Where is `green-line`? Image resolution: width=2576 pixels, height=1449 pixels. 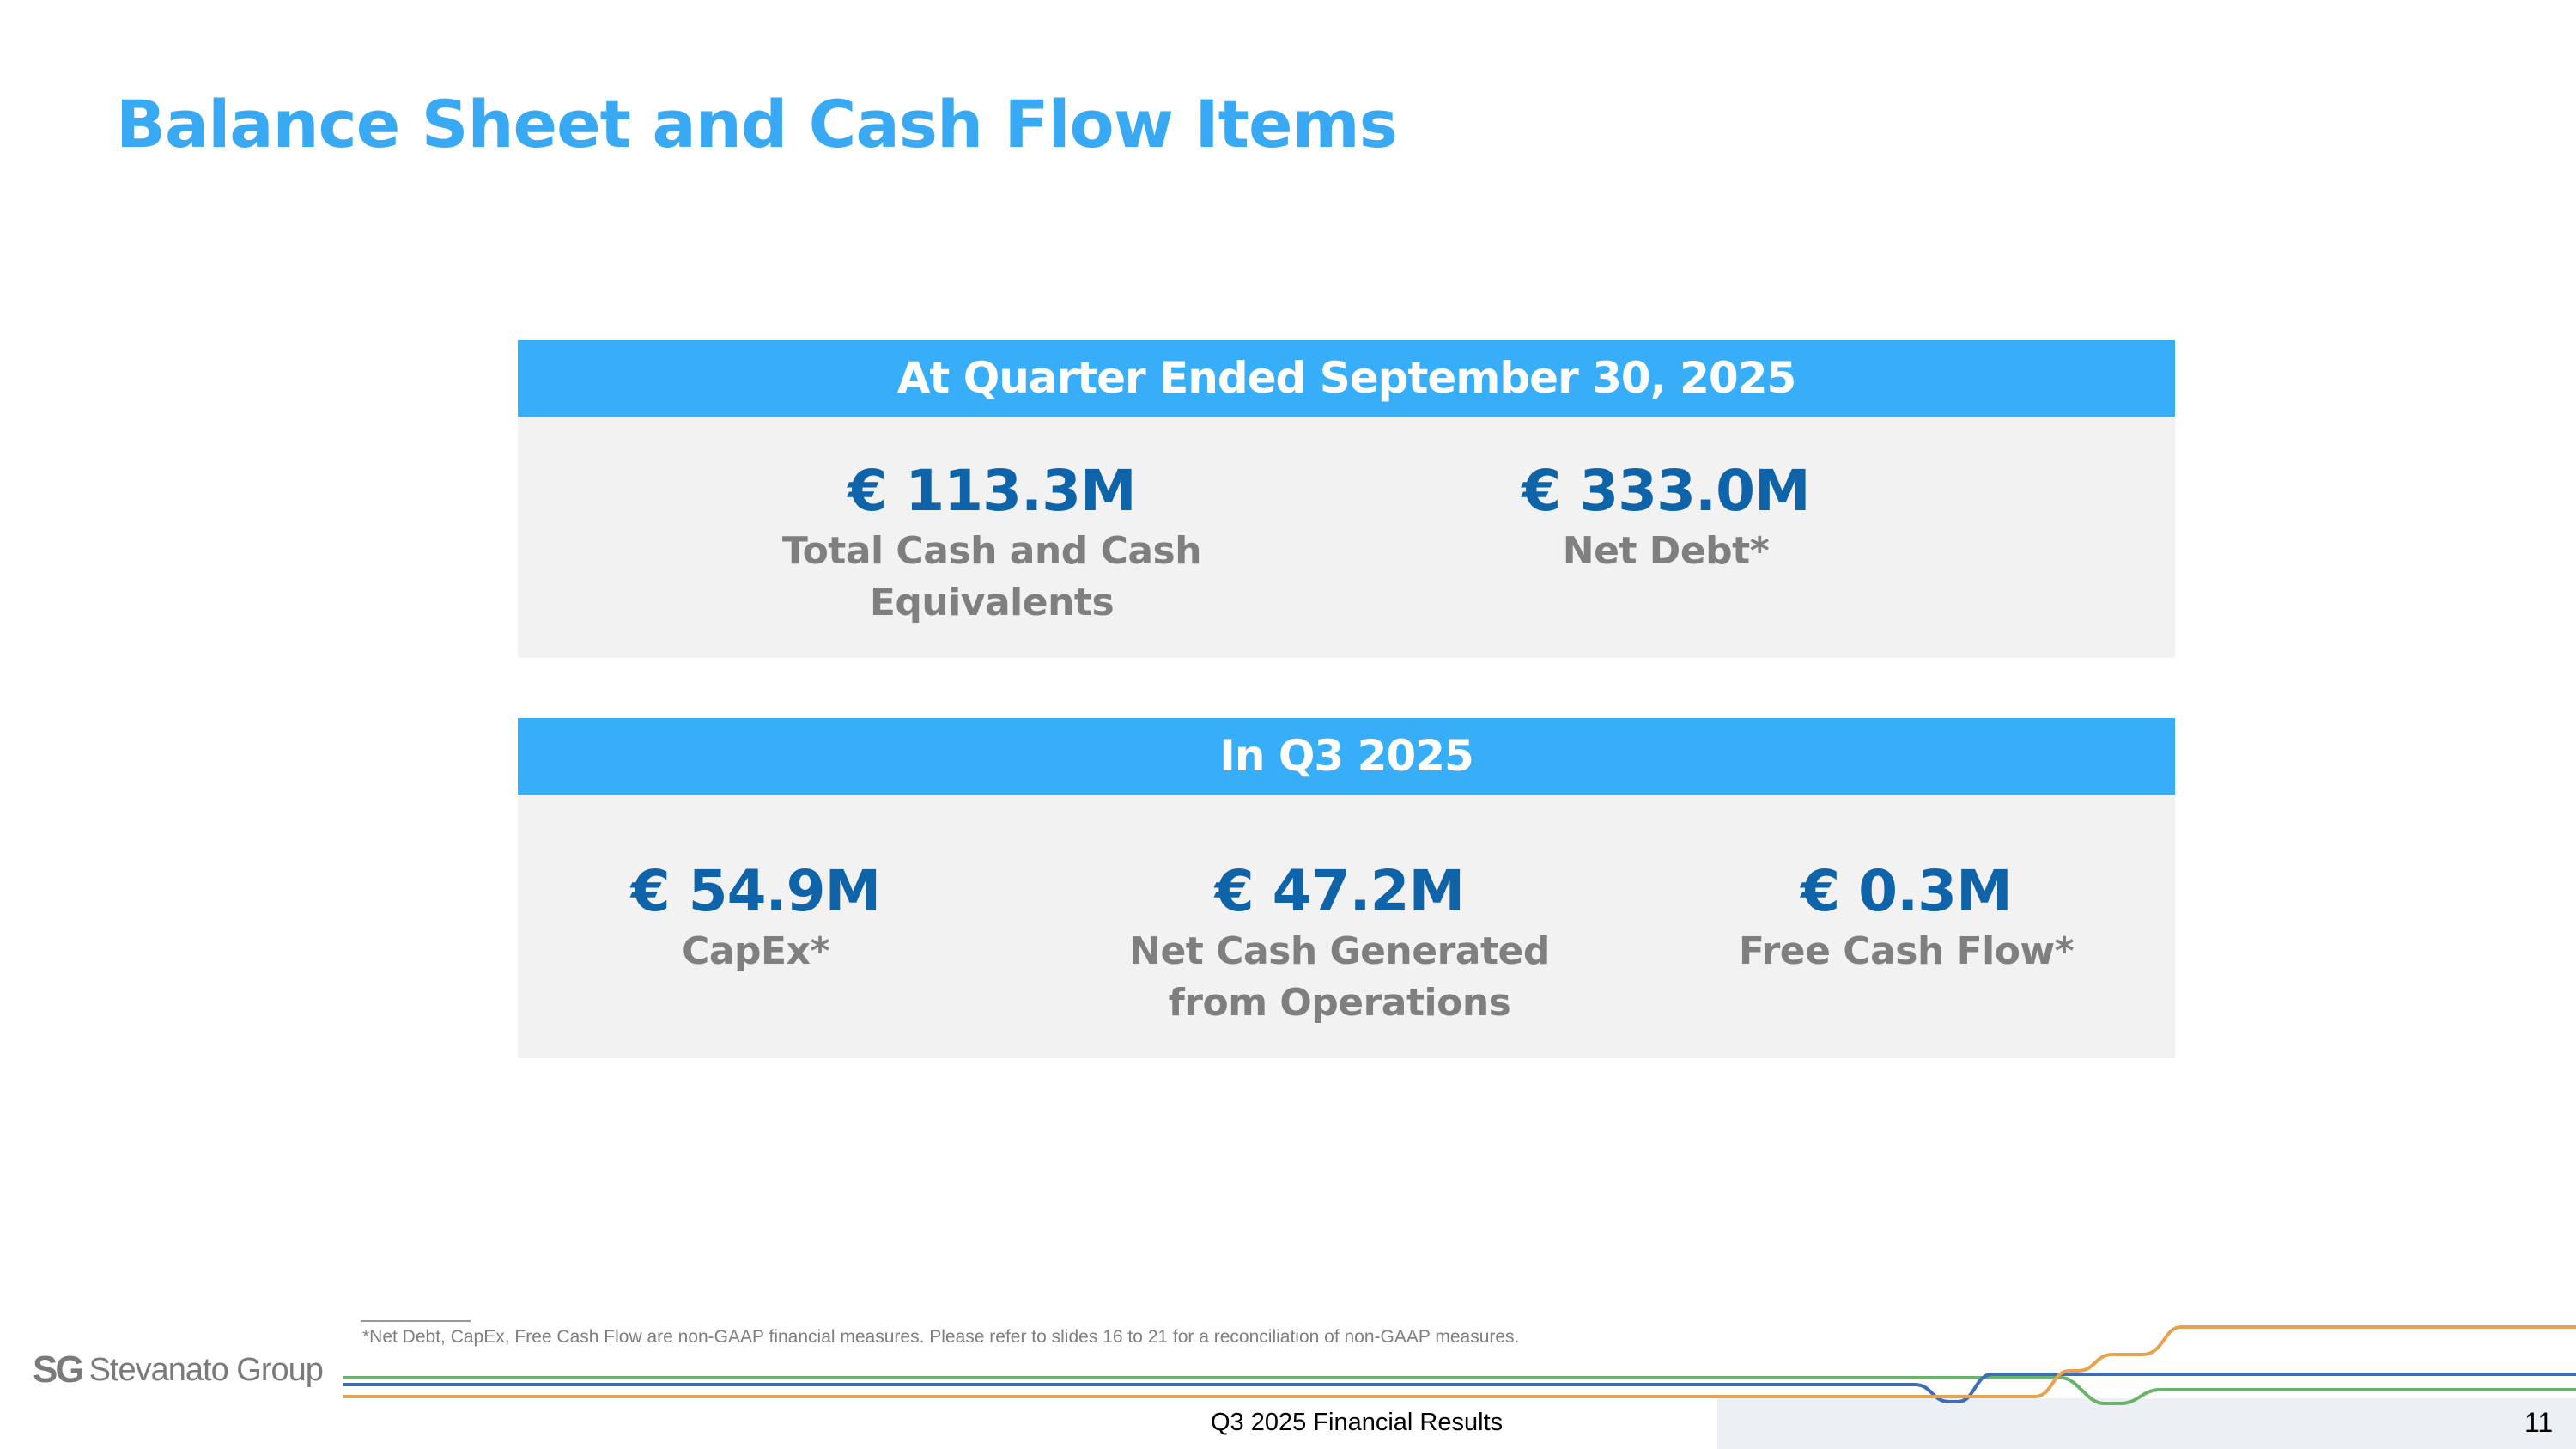
green-line is located at coordinates (1459, 1390).